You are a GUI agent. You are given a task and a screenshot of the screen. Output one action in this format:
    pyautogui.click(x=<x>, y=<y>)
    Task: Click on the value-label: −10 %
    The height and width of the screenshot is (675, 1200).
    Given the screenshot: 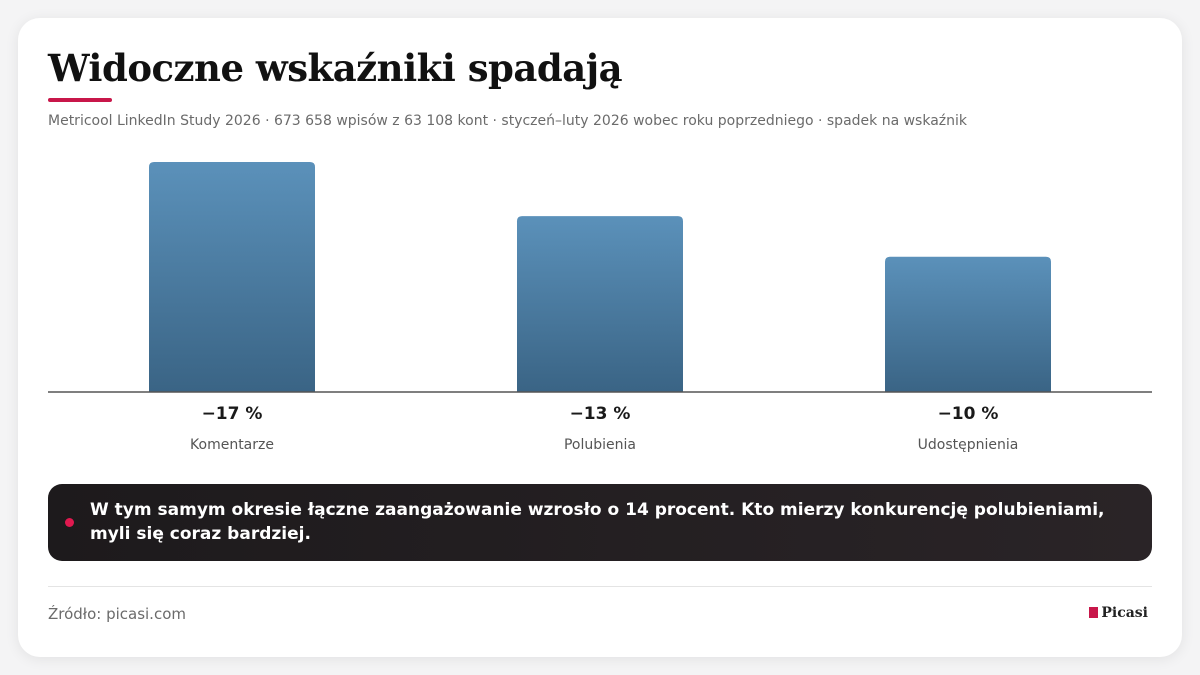 What is the action you would take?
    pyautogui.click(x=968, y=414)
    